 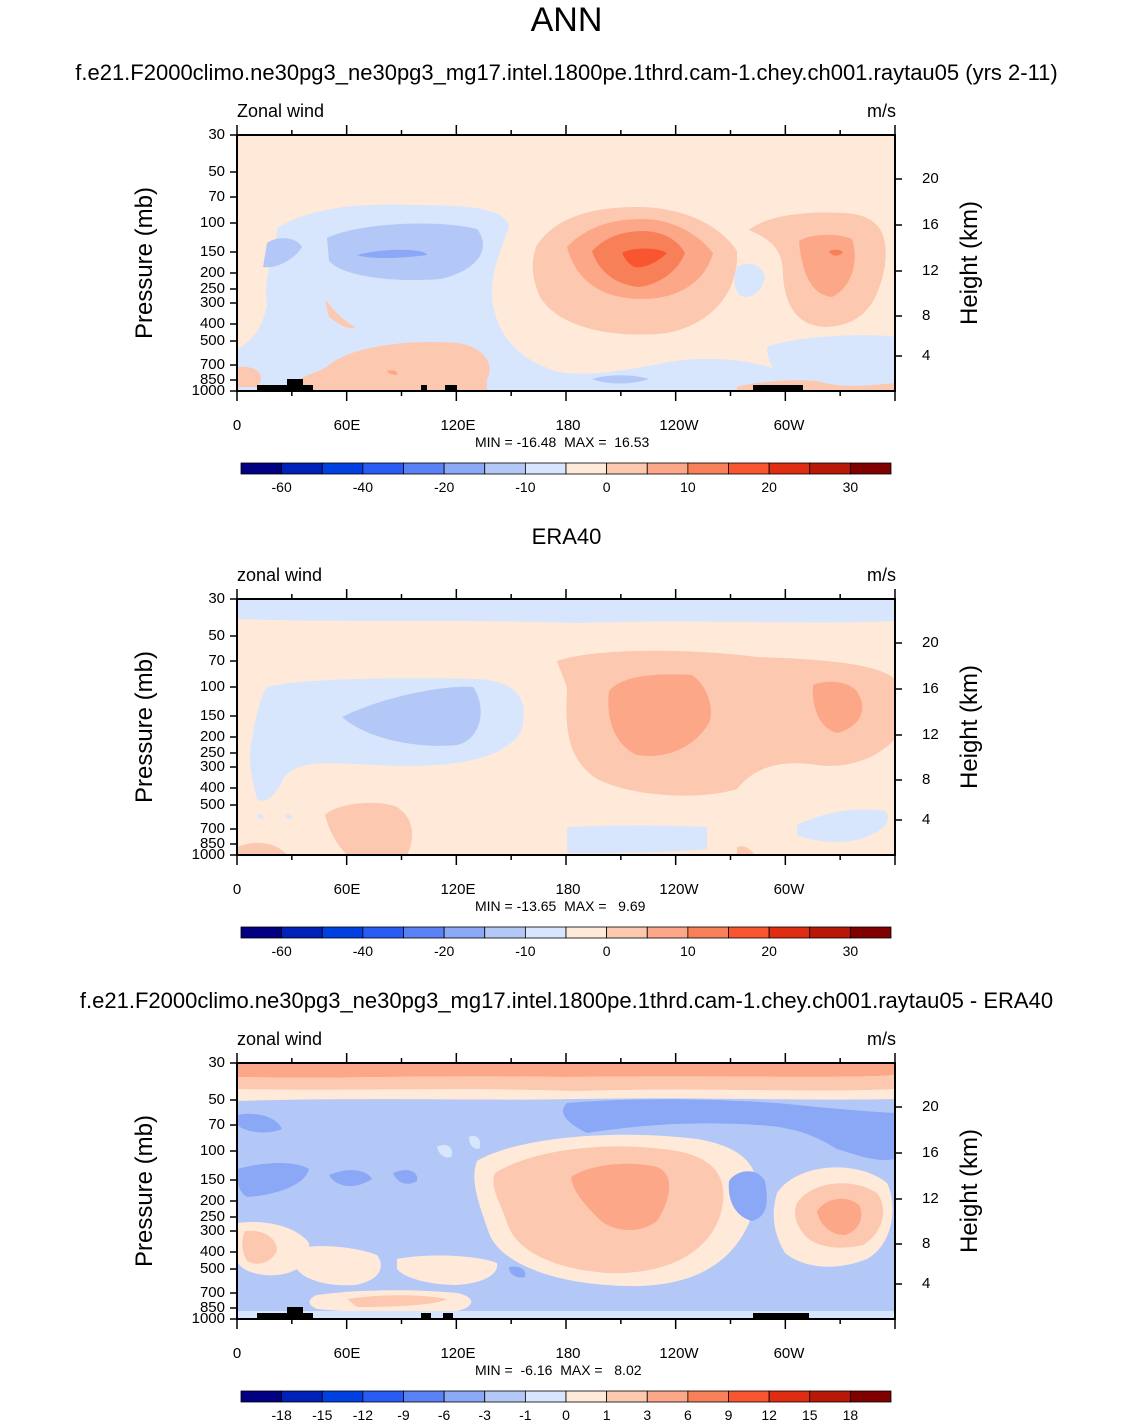 I want to click on colorbar-label: -40, so click(x=362, y=487).